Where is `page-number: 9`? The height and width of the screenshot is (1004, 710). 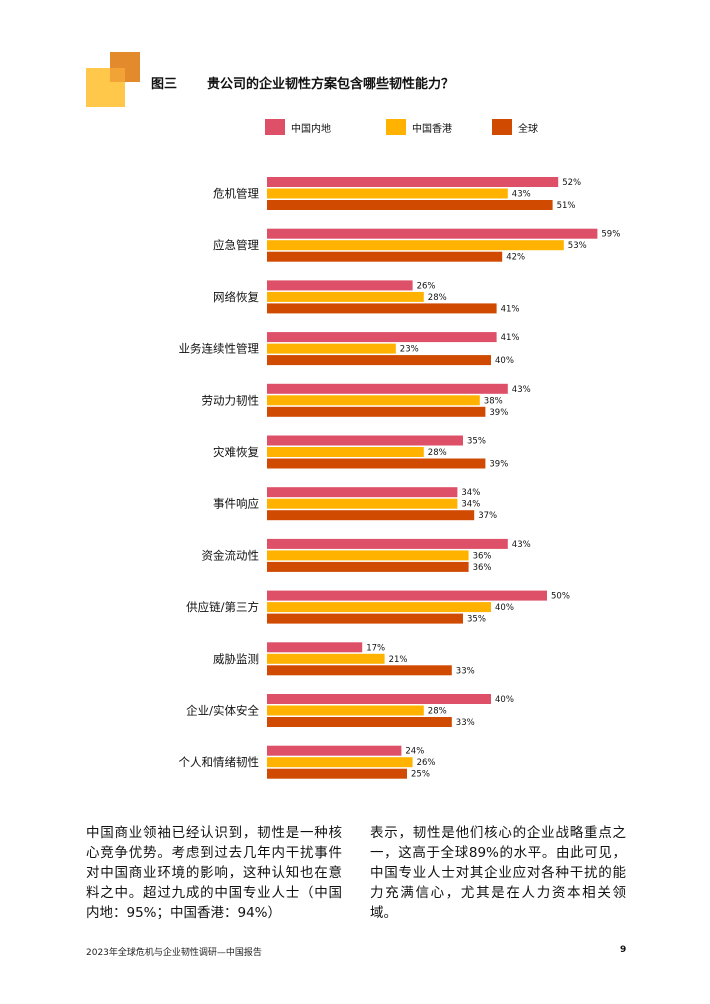
page-number: 9 is located at coordinates (623, 950).